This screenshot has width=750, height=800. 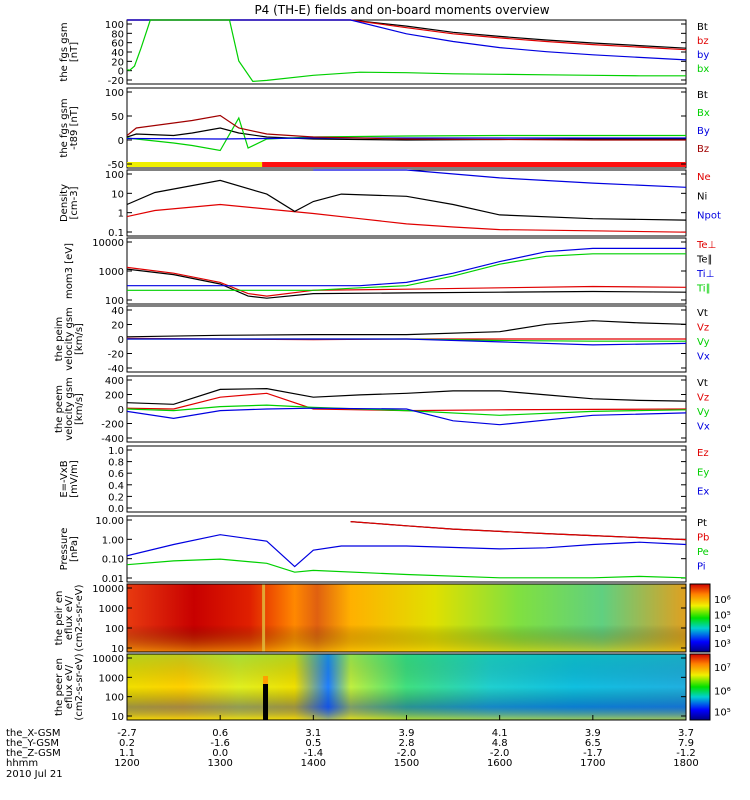 I want to click on legend-label: Te∥, so click(x=704, y=260).